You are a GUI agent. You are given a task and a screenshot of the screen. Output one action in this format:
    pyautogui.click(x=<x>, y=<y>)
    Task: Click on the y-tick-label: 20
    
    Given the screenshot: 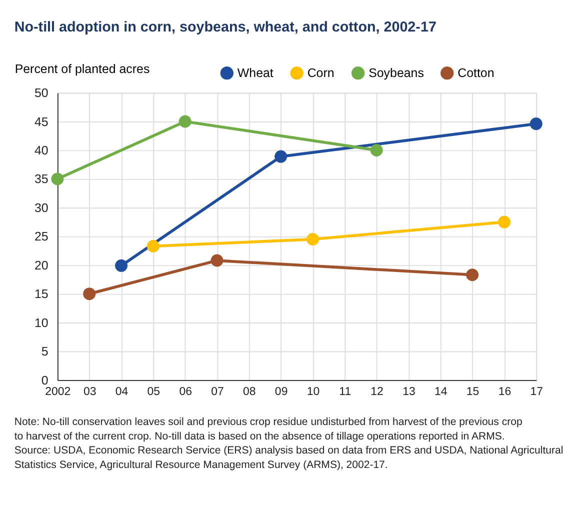 What is the action you would take?
    pyautogui.click(x=41, y=265)
    